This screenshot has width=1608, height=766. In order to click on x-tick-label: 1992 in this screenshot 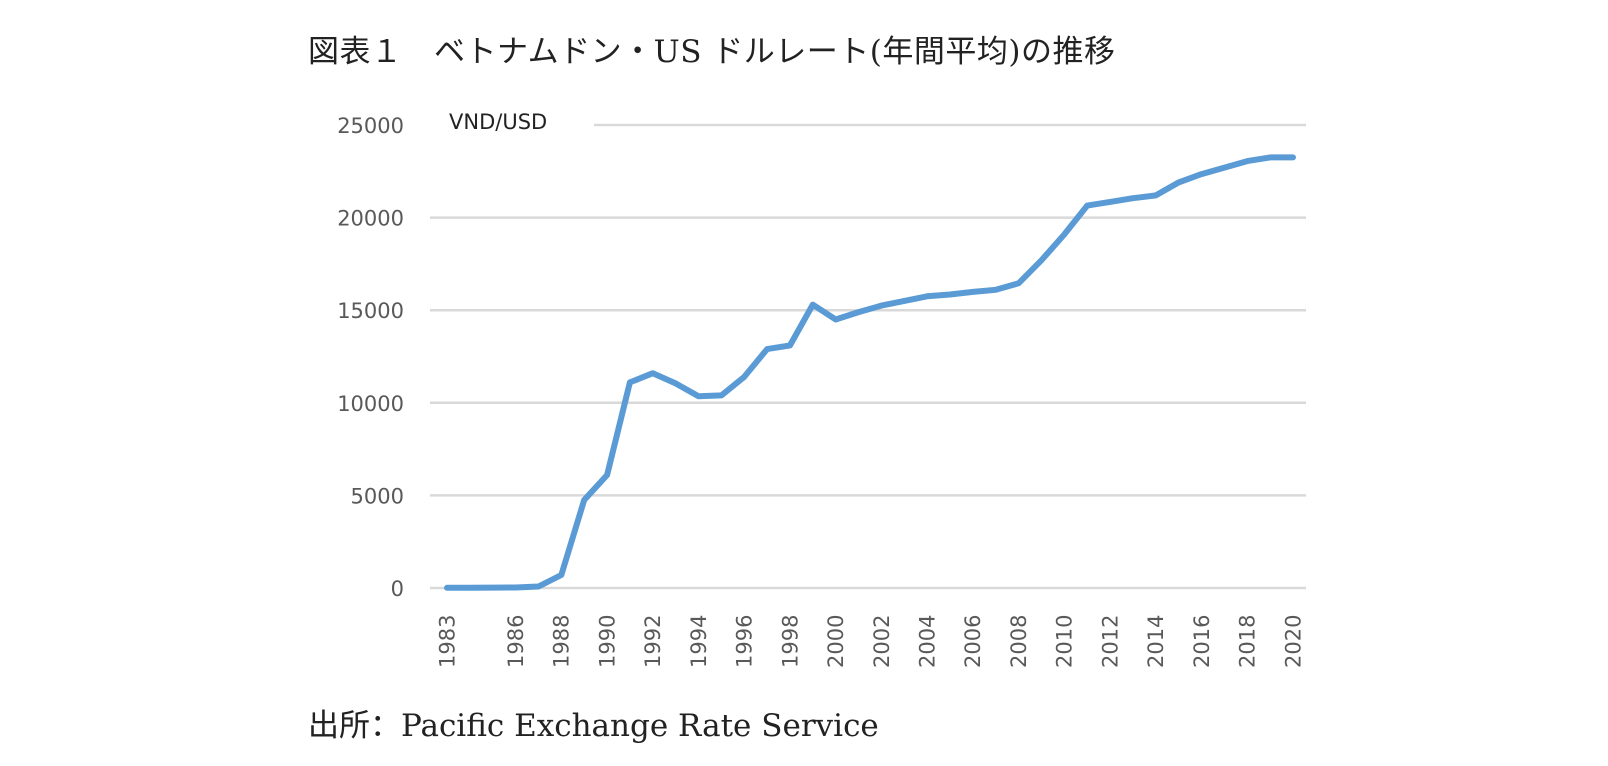, I will do `click(653, 641)`.